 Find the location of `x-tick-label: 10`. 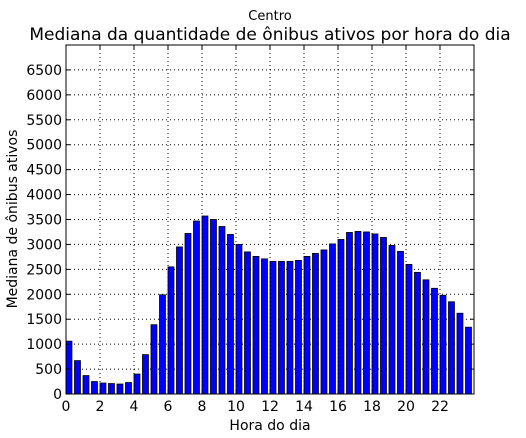

x-tick-label: 10 is located at coordinates (236, 407).